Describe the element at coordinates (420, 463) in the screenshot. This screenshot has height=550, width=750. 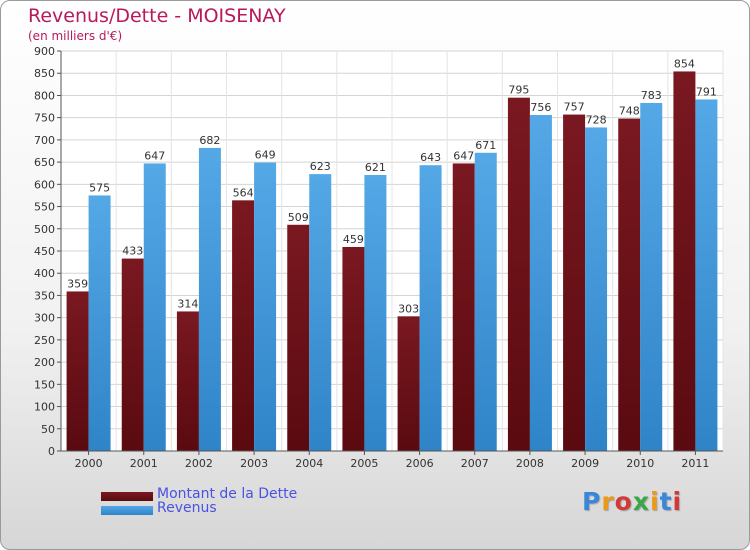
I see `x-tick-label: 2006` at that location.